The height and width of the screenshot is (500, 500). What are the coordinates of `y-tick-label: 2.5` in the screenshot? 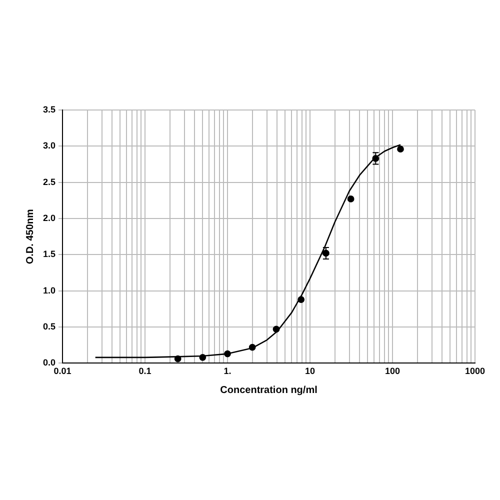 It's located at (49, 181).